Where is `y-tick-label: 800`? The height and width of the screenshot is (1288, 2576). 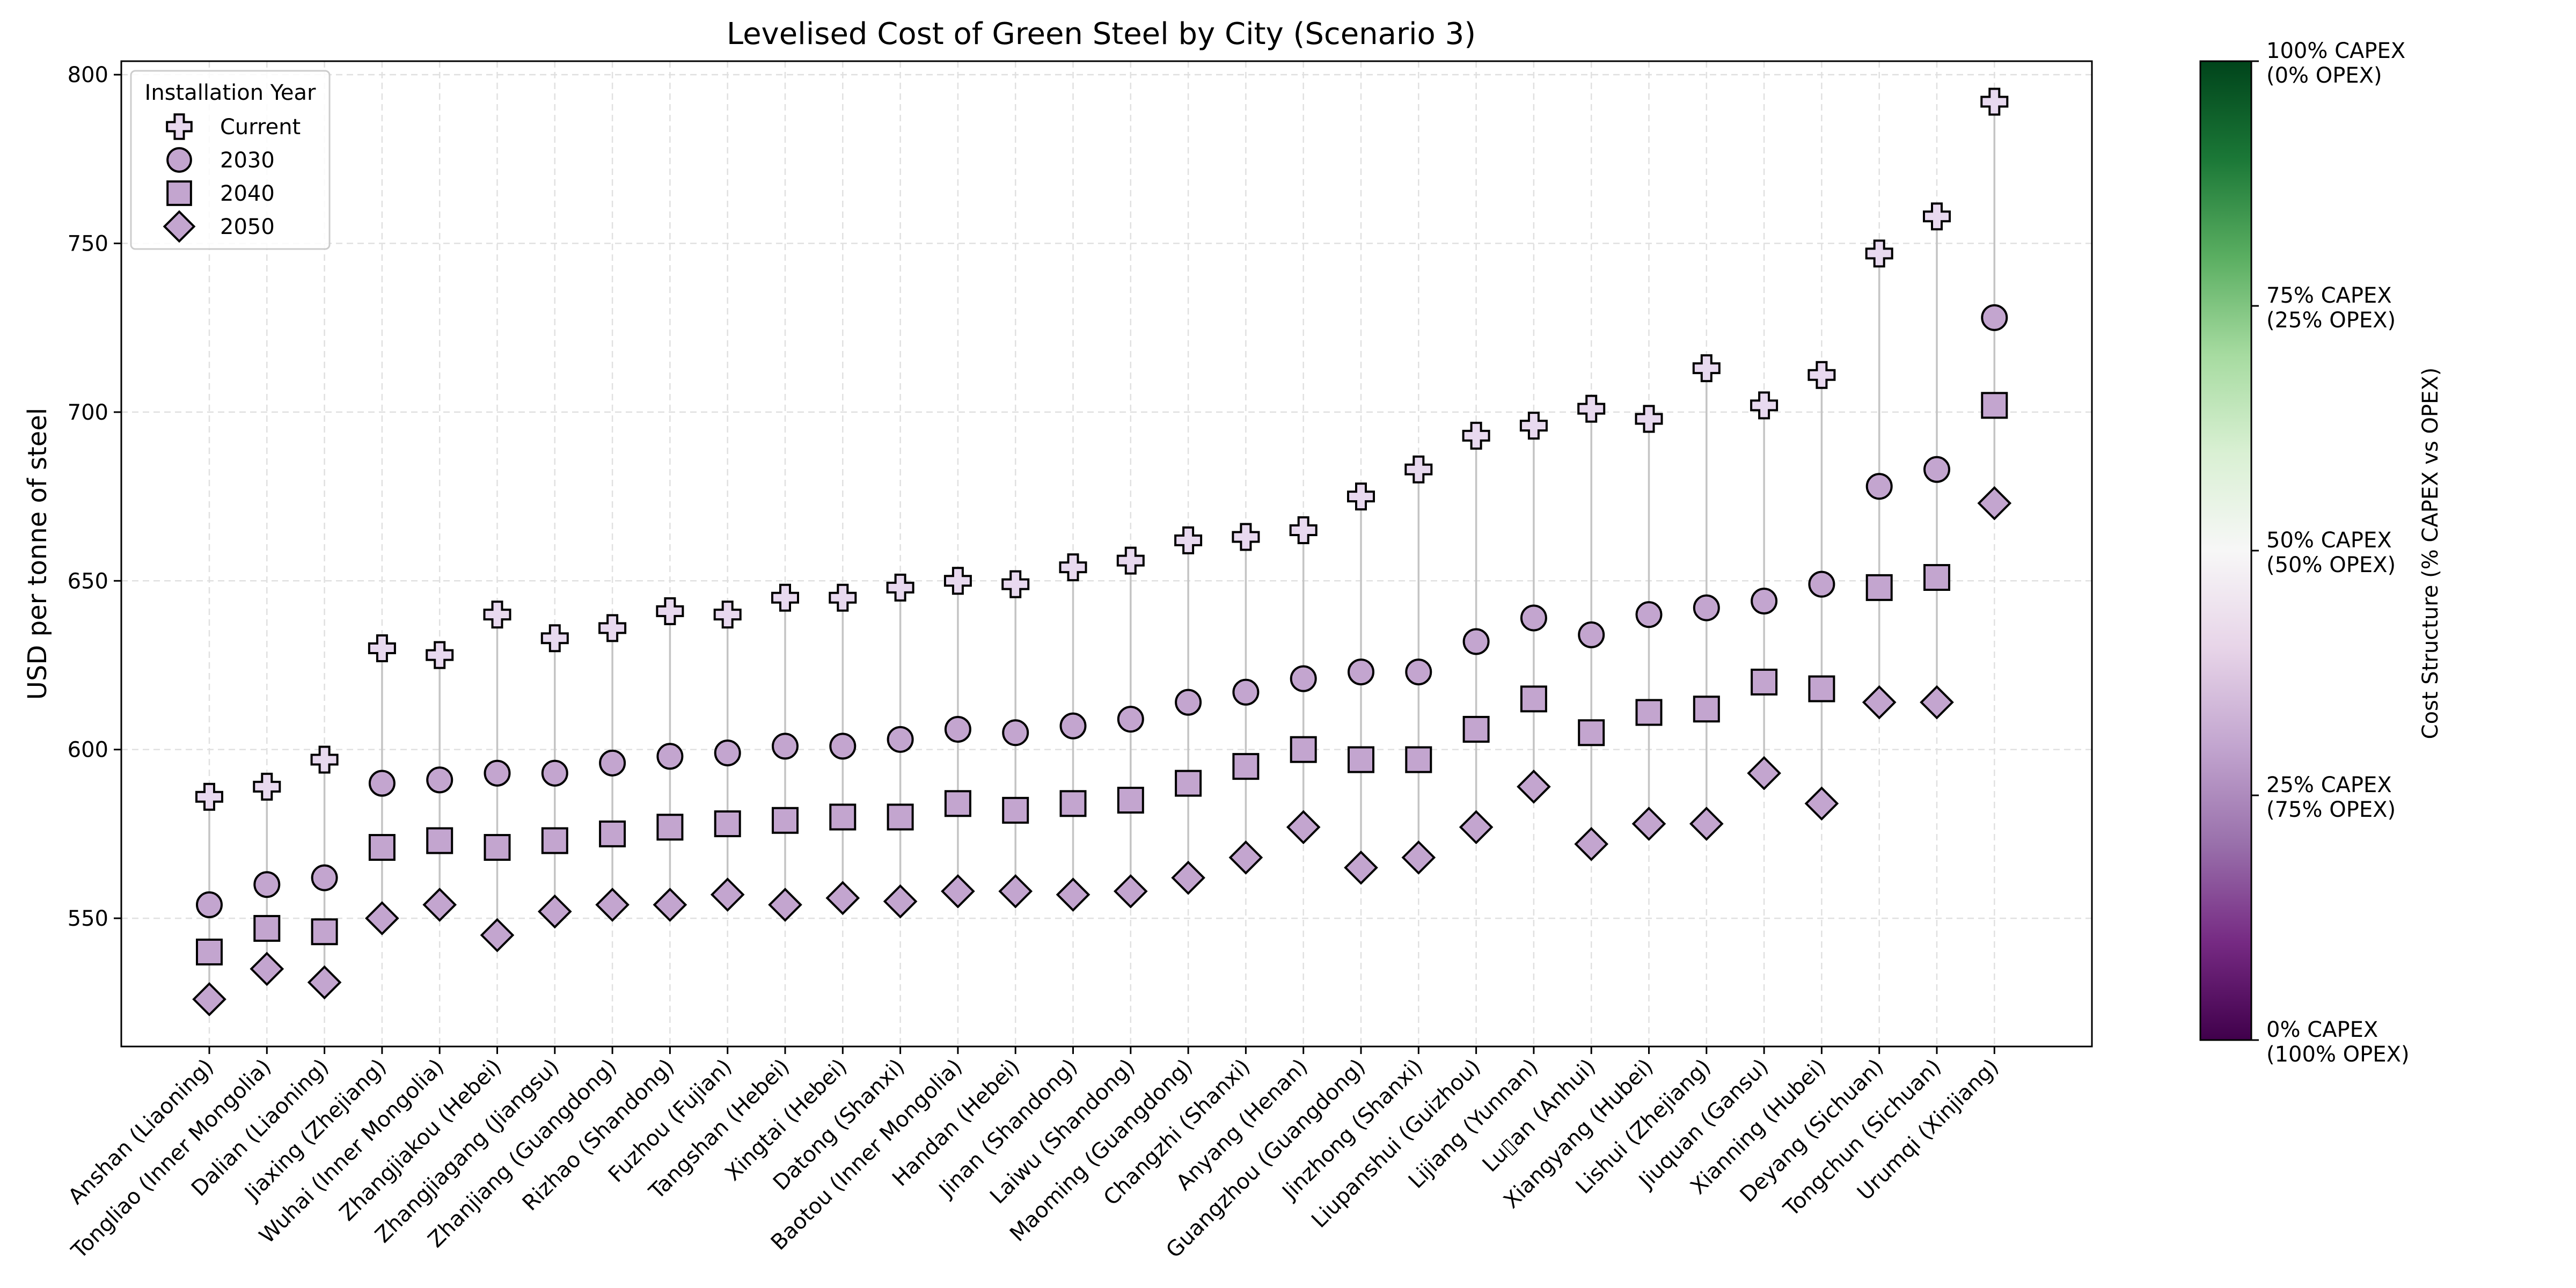 y-tick-label: 800 is located at coordinates (88, 75).